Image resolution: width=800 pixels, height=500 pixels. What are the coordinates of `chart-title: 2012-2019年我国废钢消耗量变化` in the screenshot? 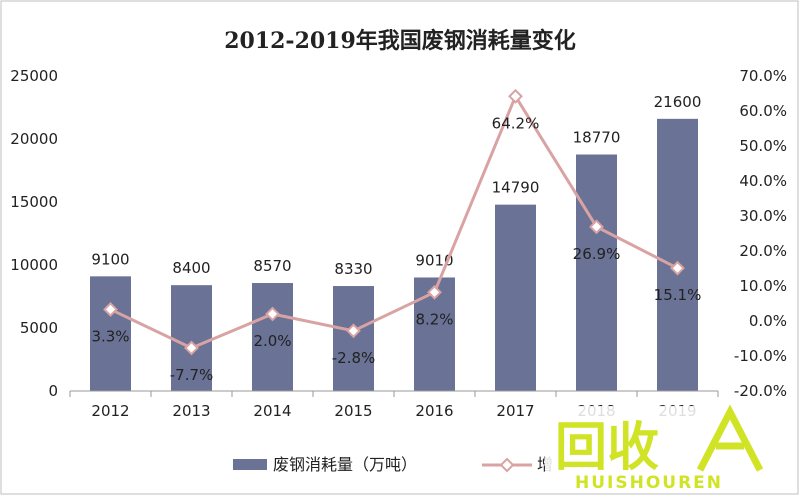 It's located at (400, 41).